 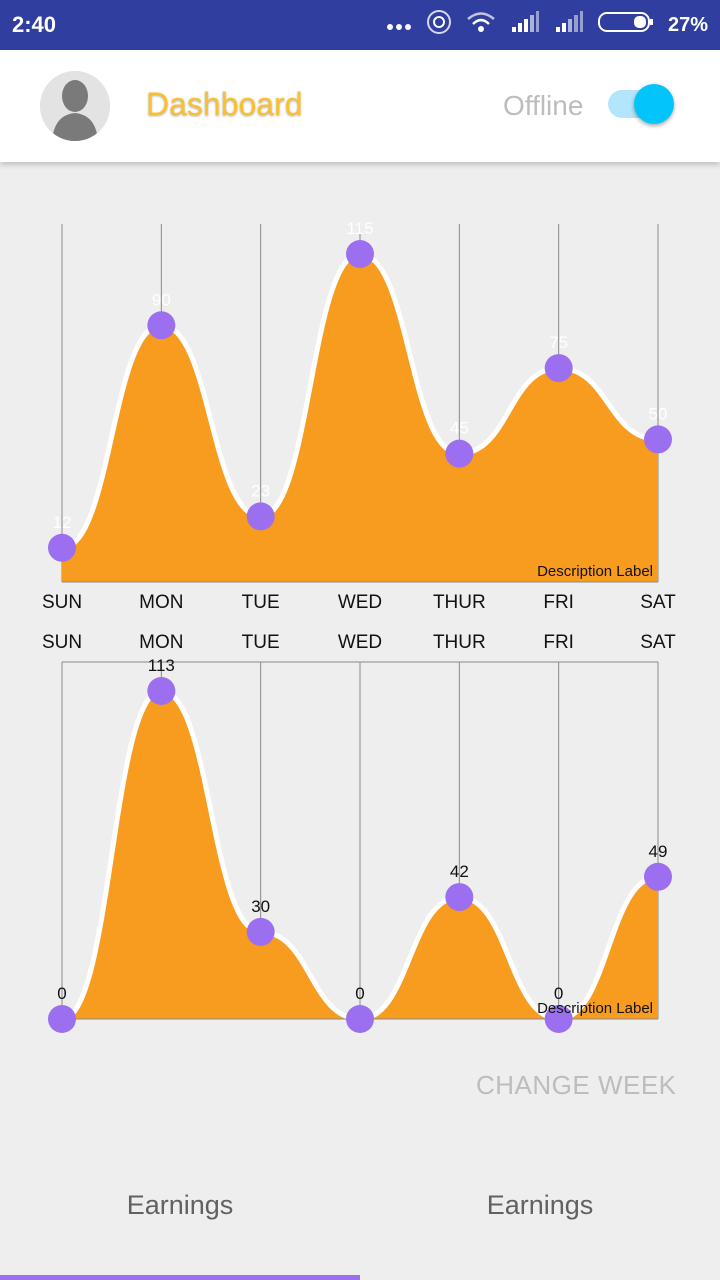 What do you see at coordinates (34, 24) in the screenshot?
I see `status-time: 2:40` at bounding box center [34, 24].